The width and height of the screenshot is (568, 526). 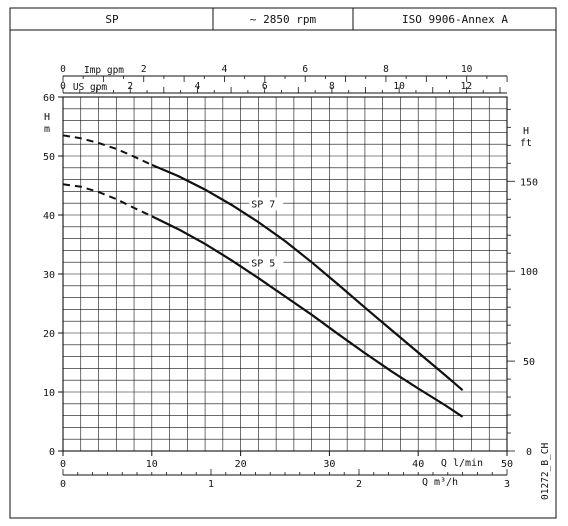 I want to click on header-series: SP, so click(x=112, y=19).